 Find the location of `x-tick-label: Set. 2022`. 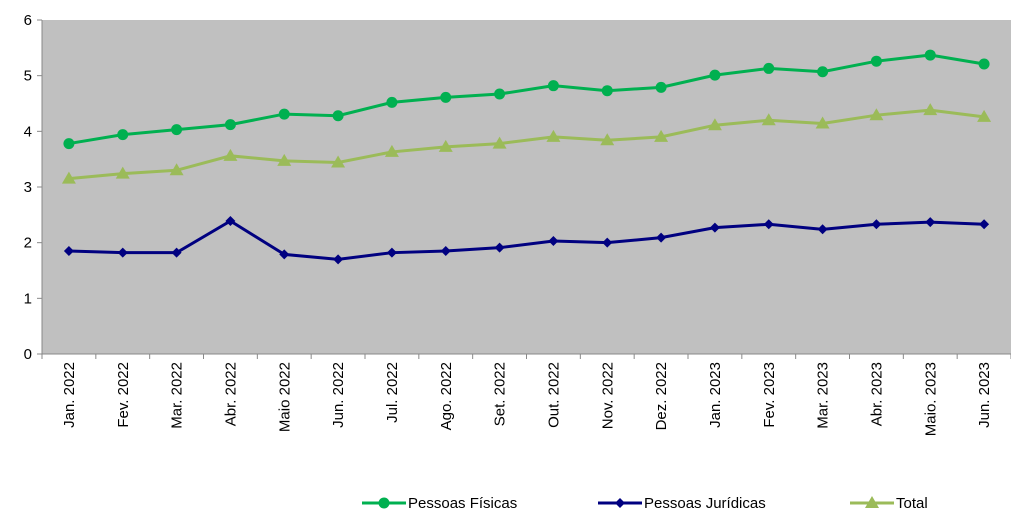

x-tick-label: Set. 2022 is located at coordinates (500, 394).